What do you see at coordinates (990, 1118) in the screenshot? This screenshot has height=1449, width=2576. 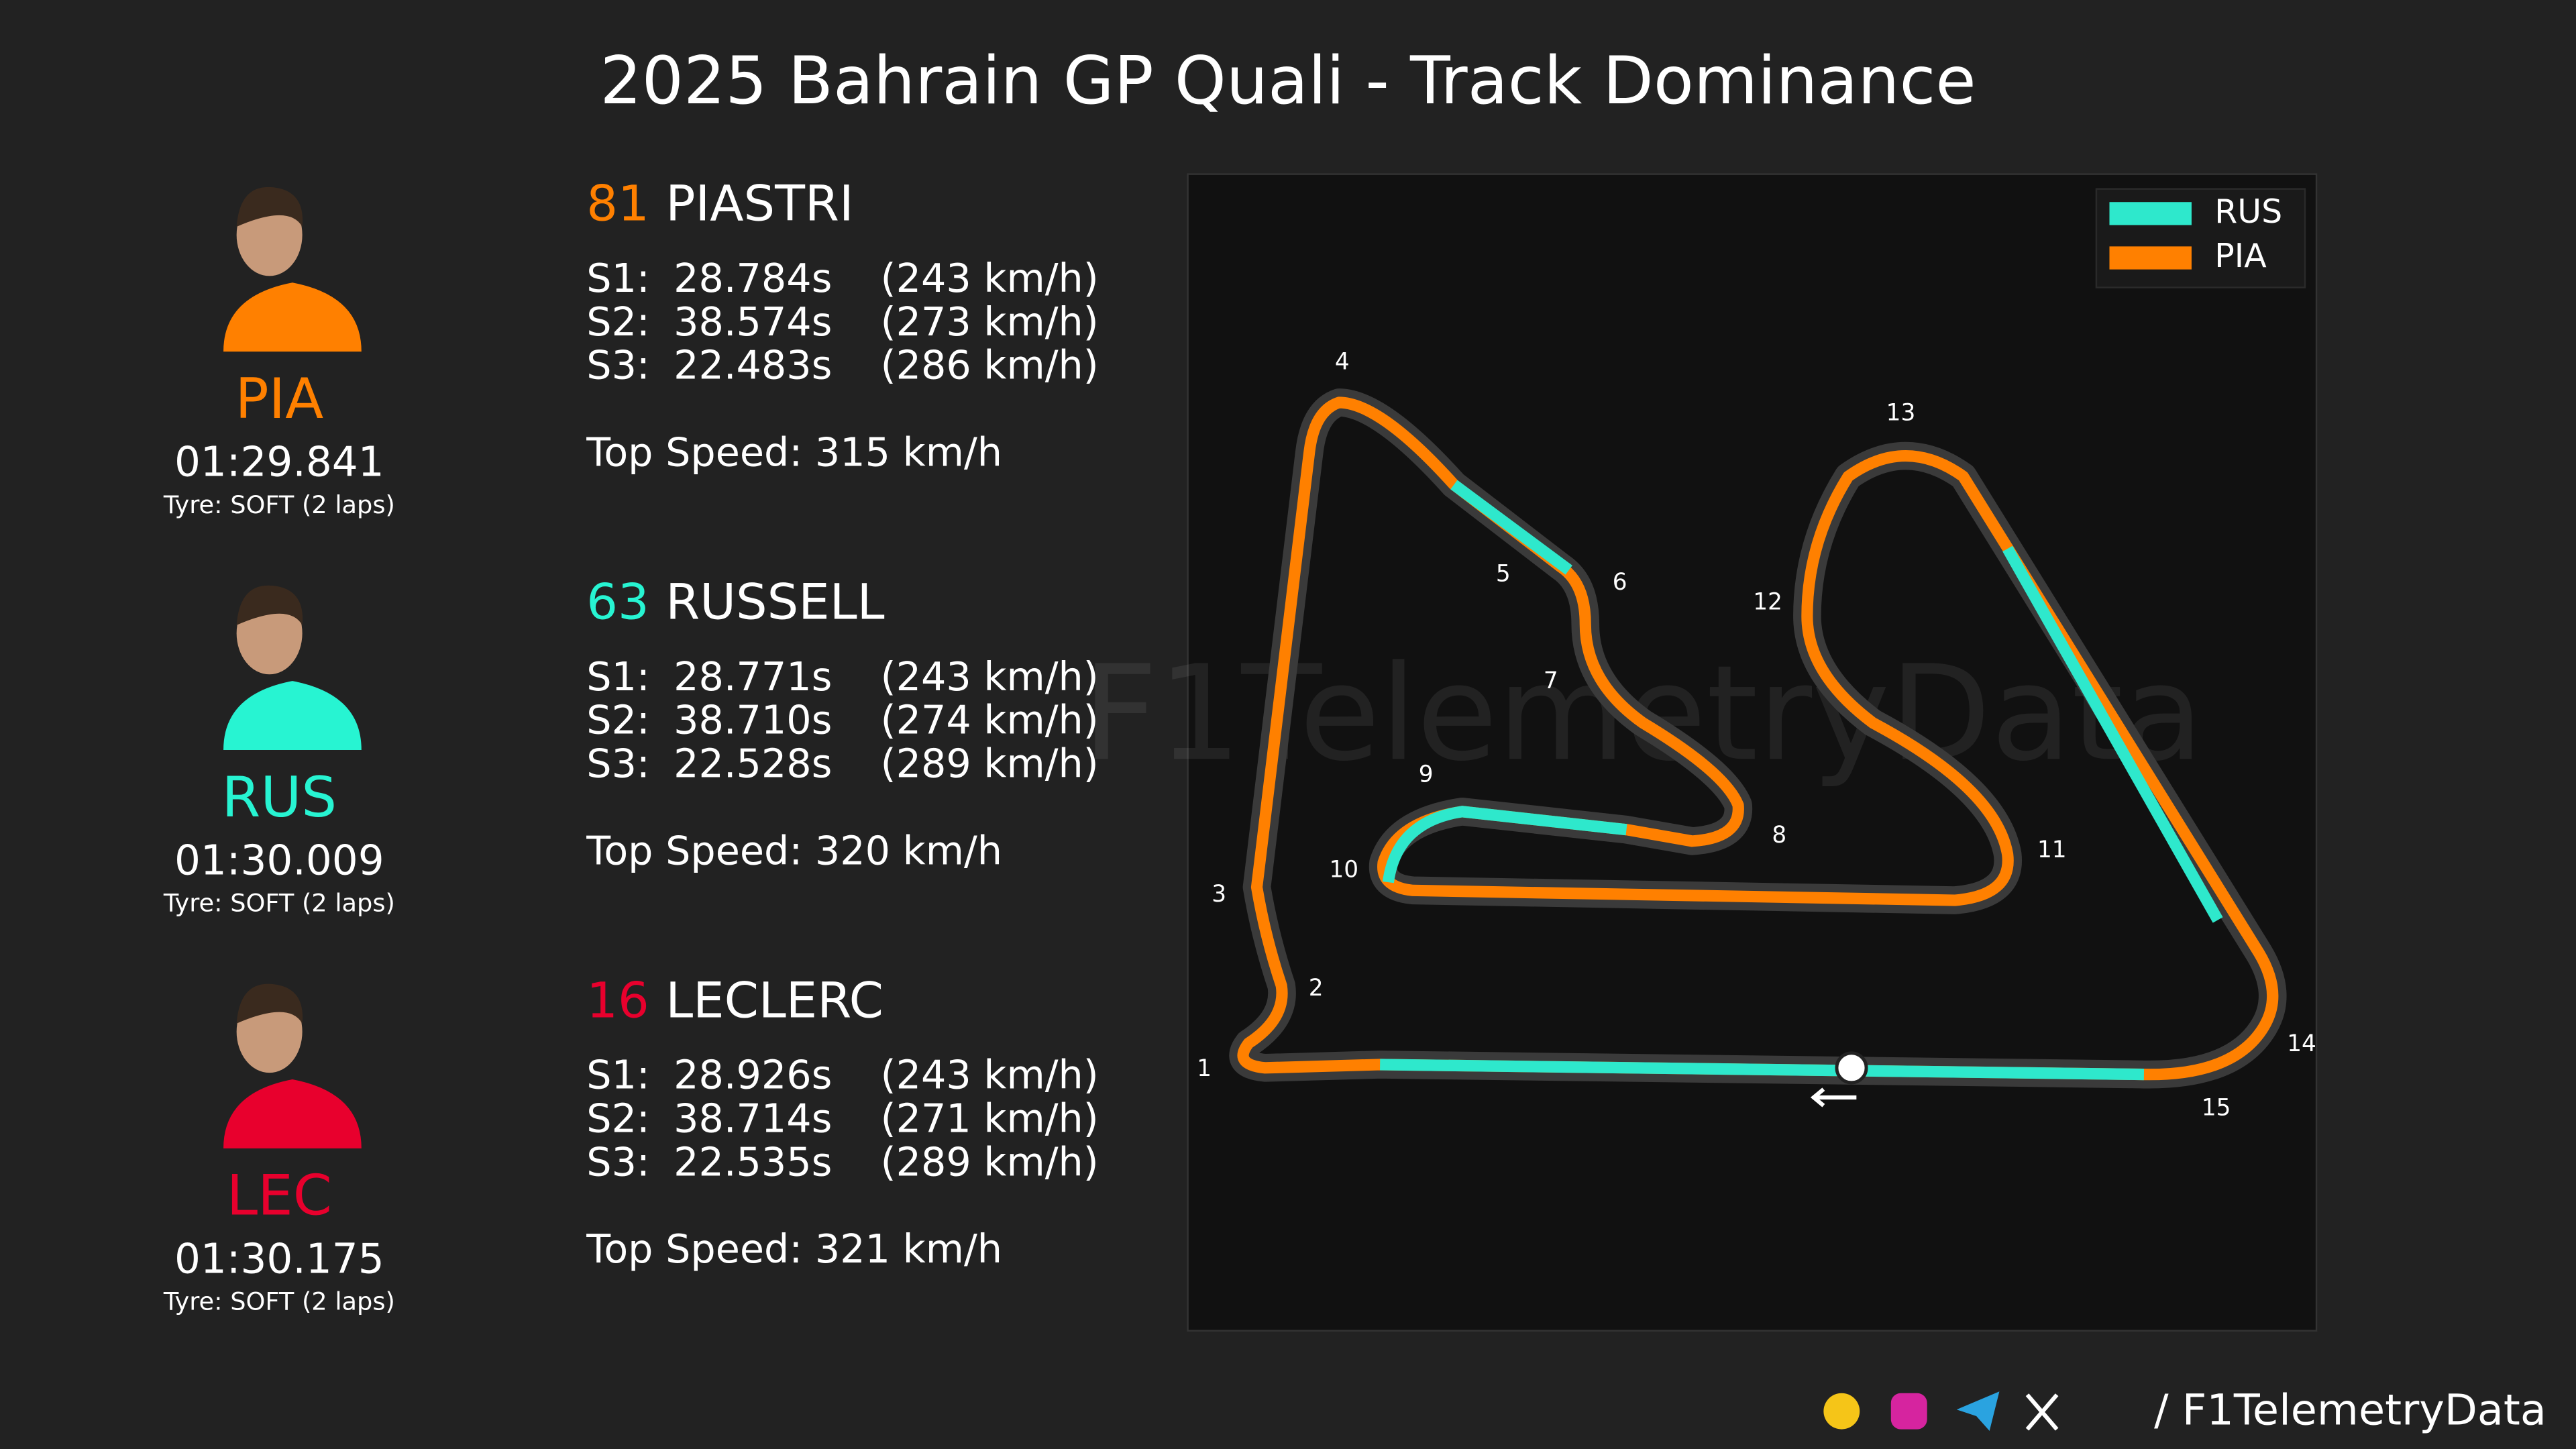 I see `sector-speed: (271 km/h)` at bounding box center [990, 1118].